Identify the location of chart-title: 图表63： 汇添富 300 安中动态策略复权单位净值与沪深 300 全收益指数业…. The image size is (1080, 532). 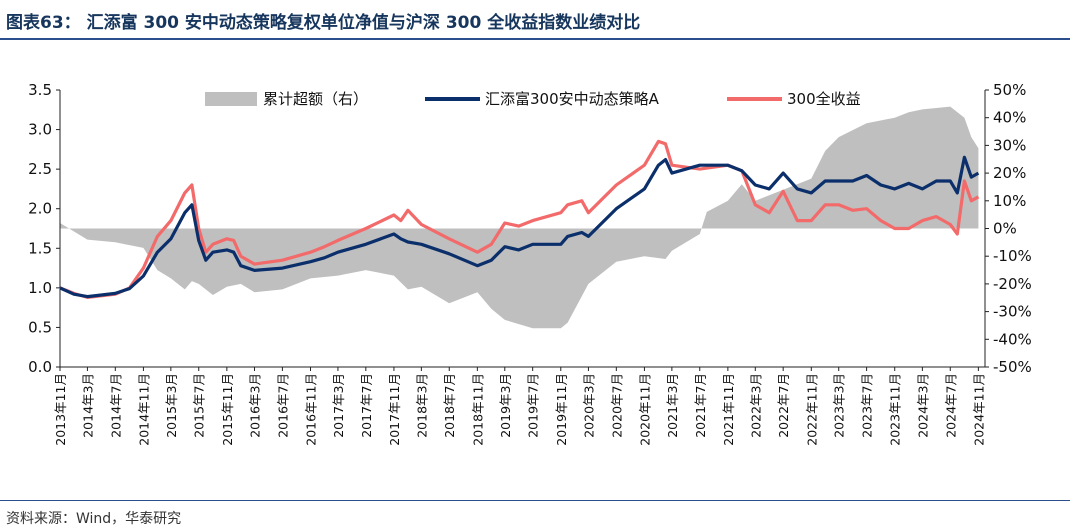
(323, 23).